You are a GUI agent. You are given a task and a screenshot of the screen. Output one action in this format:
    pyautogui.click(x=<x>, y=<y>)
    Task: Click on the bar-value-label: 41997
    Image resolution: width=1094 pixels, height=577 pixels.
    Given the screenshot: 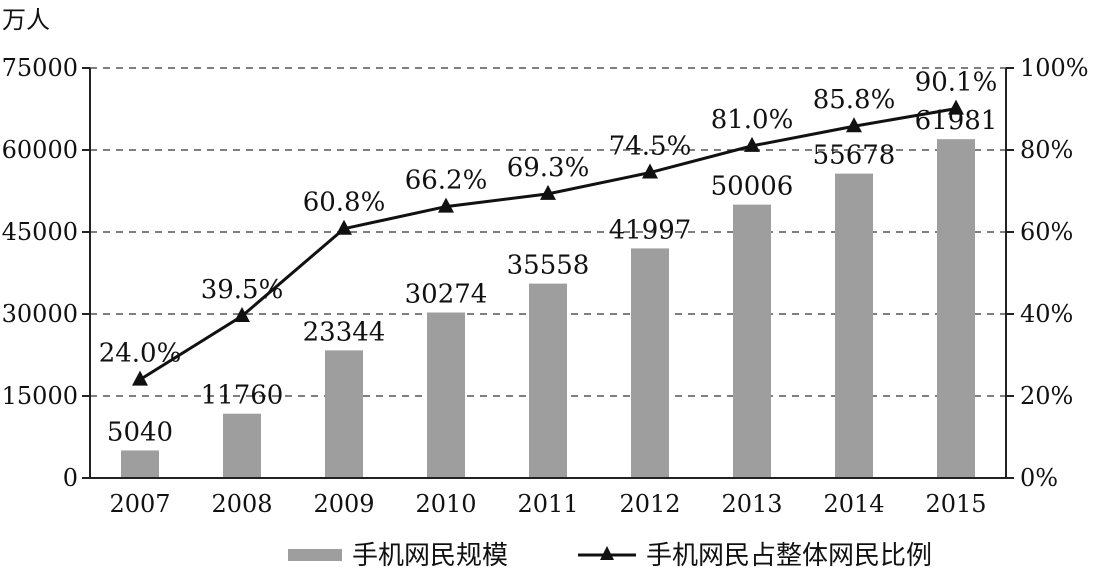 What is the action you would take?
    pyautogui.click(x=650, y=230)
    